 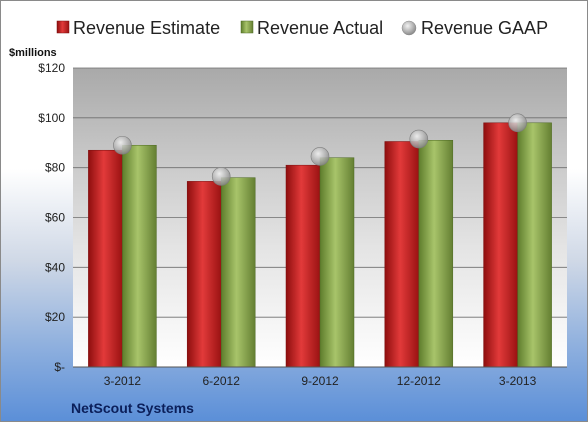 I want to click on y-tick-label: $80, so click(x=55, y=168).